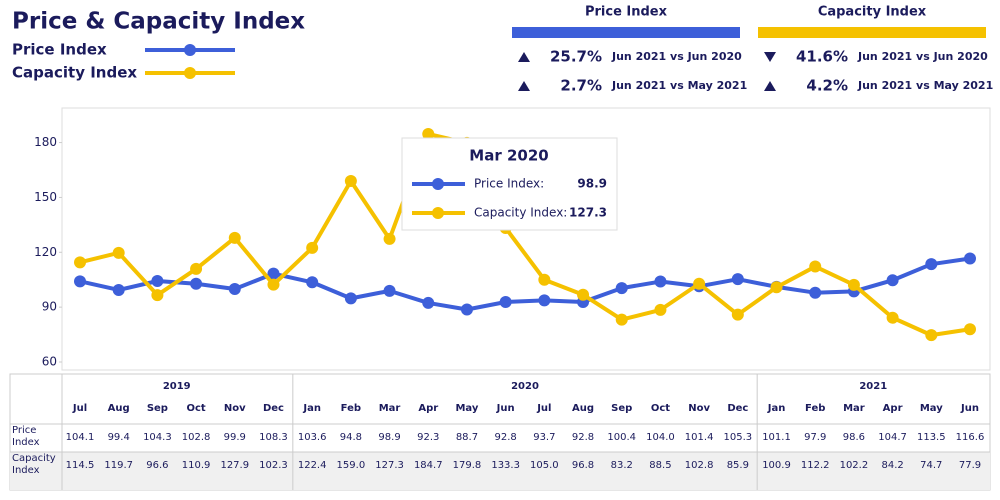 This screenshot has height=500, width=1000. I want to click on tooltip-value: 98.9, so click(592, 184).